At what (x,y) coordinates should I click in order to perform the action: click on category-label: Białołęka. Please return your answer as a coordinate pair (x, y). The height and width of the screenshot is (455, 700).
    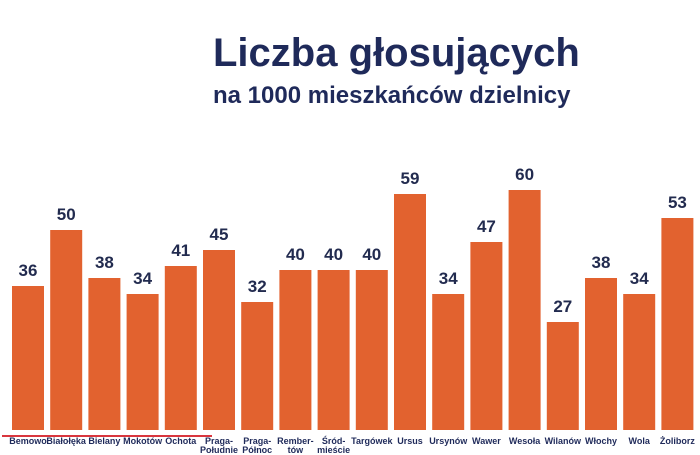
    Looking at the image, I should click on (66, 441).